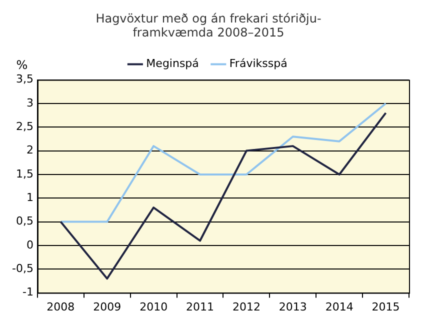  What do you see at coordinates (154, 307) in the screenshot?
I see `x-tick-label: 2010` at bounding box center [154, 307].